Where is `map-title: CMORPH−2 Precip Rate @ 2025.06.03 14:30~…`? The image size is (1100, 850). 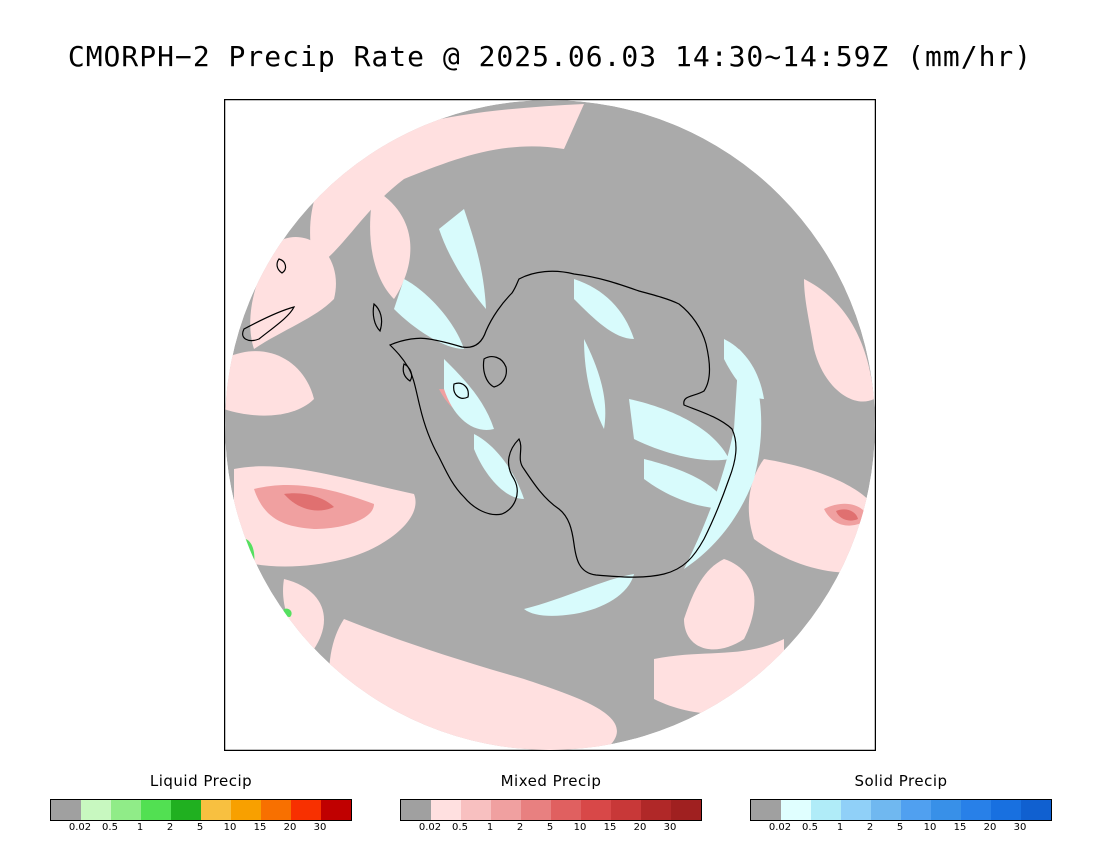 map-title: CMORPH−2 Precip Rate @ 2025.06.03 14:30~… is located at coordinates (550, 56).